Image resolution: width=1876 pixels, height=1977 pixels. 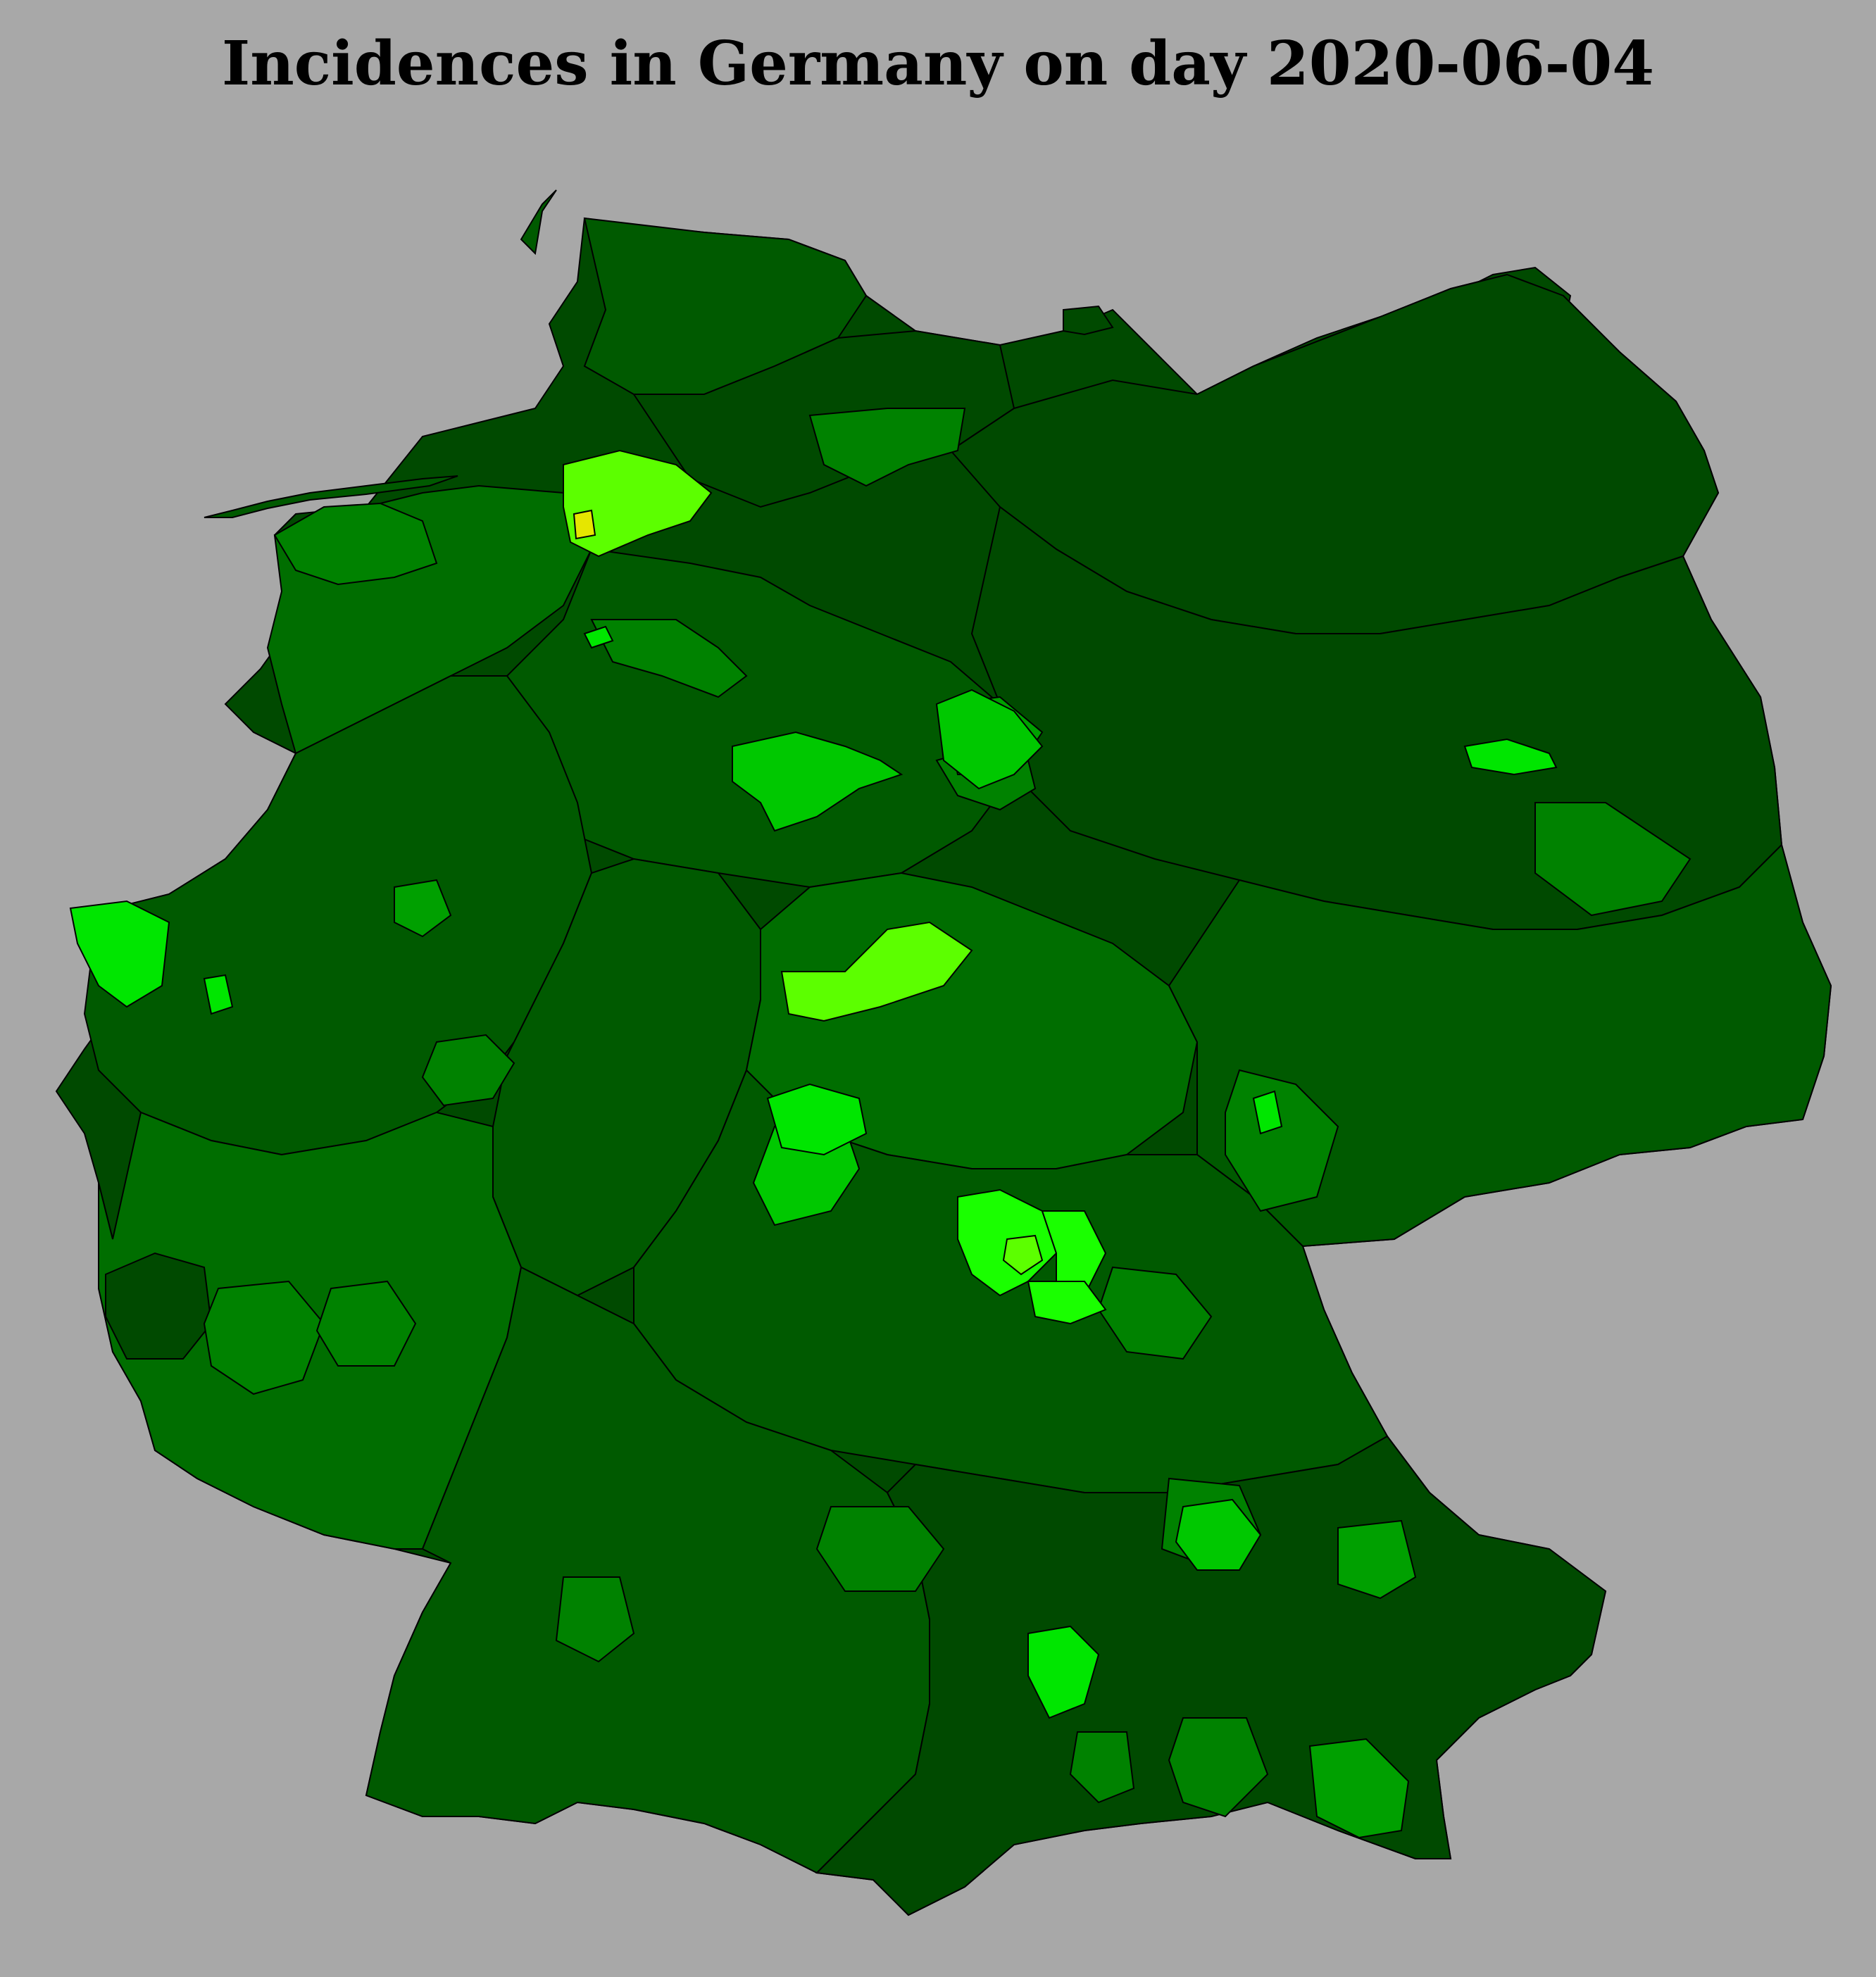 I want to click on district-berlin-area, so click(x=1510, y=757).